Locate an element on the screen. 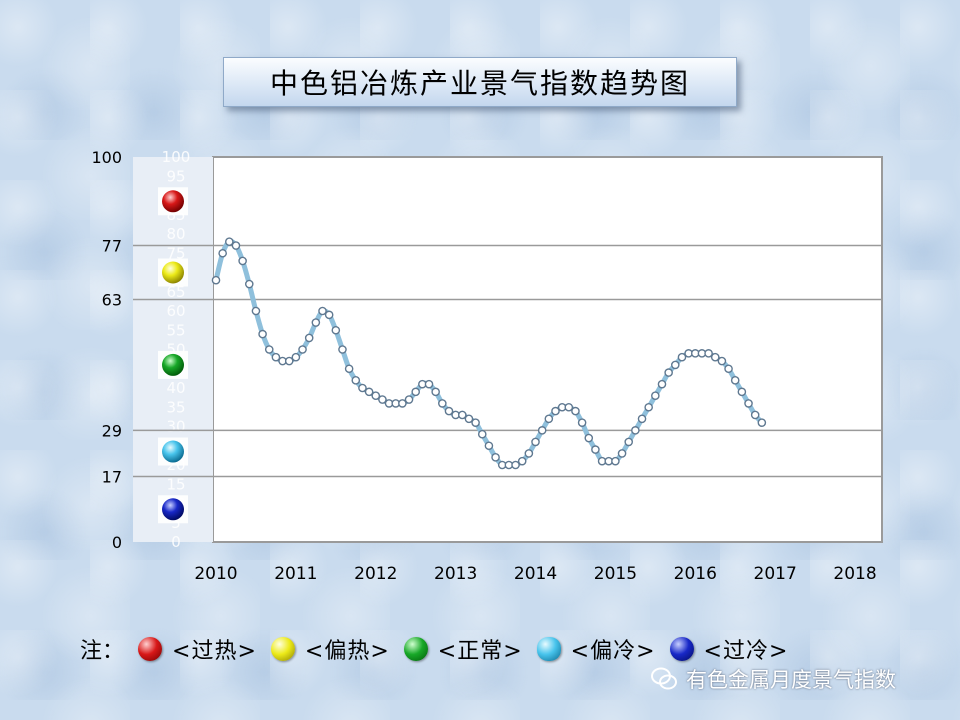 The width and height of the screenshot is (960, 720). legend-item-overheat: <过热> is located at coordinates (197, 649).